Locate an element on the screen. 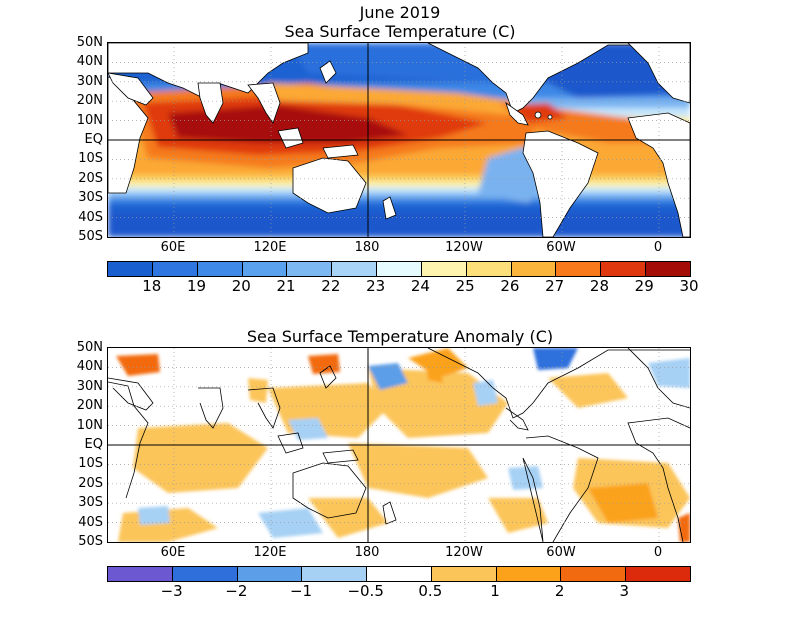 This screenshot has height=618, width=800. figure-date-title: June 2019 is located at coordinates (400, 12).